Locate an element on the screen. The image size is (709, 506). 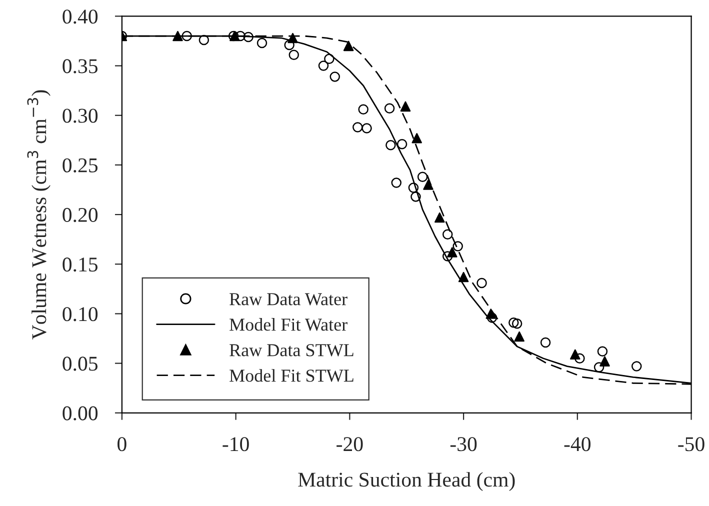
legend-label: Model Fit Water is located at coordinates (289, 324).